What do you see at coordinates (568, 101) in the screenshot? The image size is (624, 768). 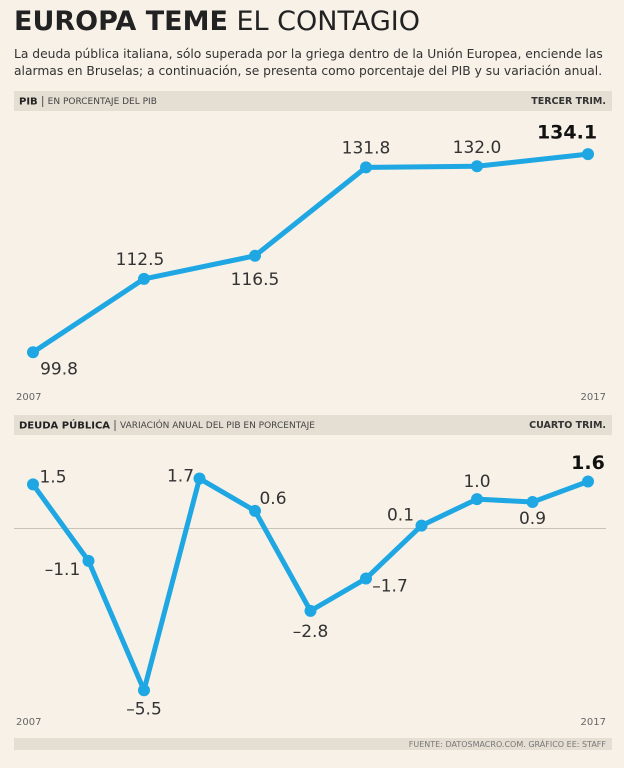 I see `panel-period: TERCER TRIM.` at bounding box center [568, 101].